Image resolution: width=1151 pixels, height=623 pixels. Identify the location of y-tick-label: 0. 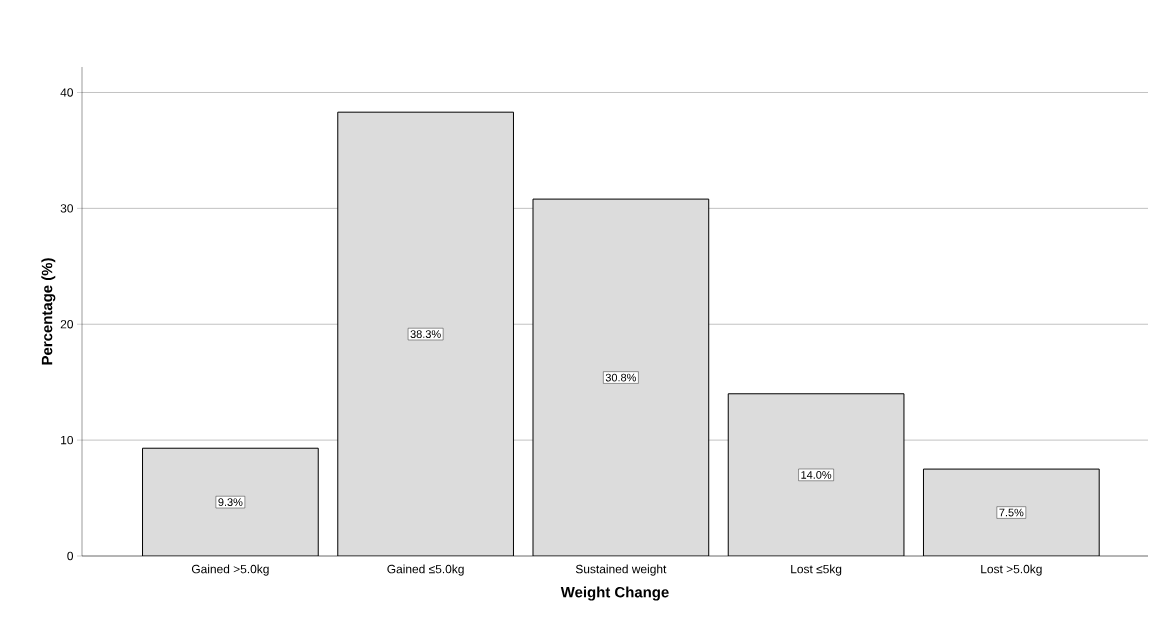
(70, 556).